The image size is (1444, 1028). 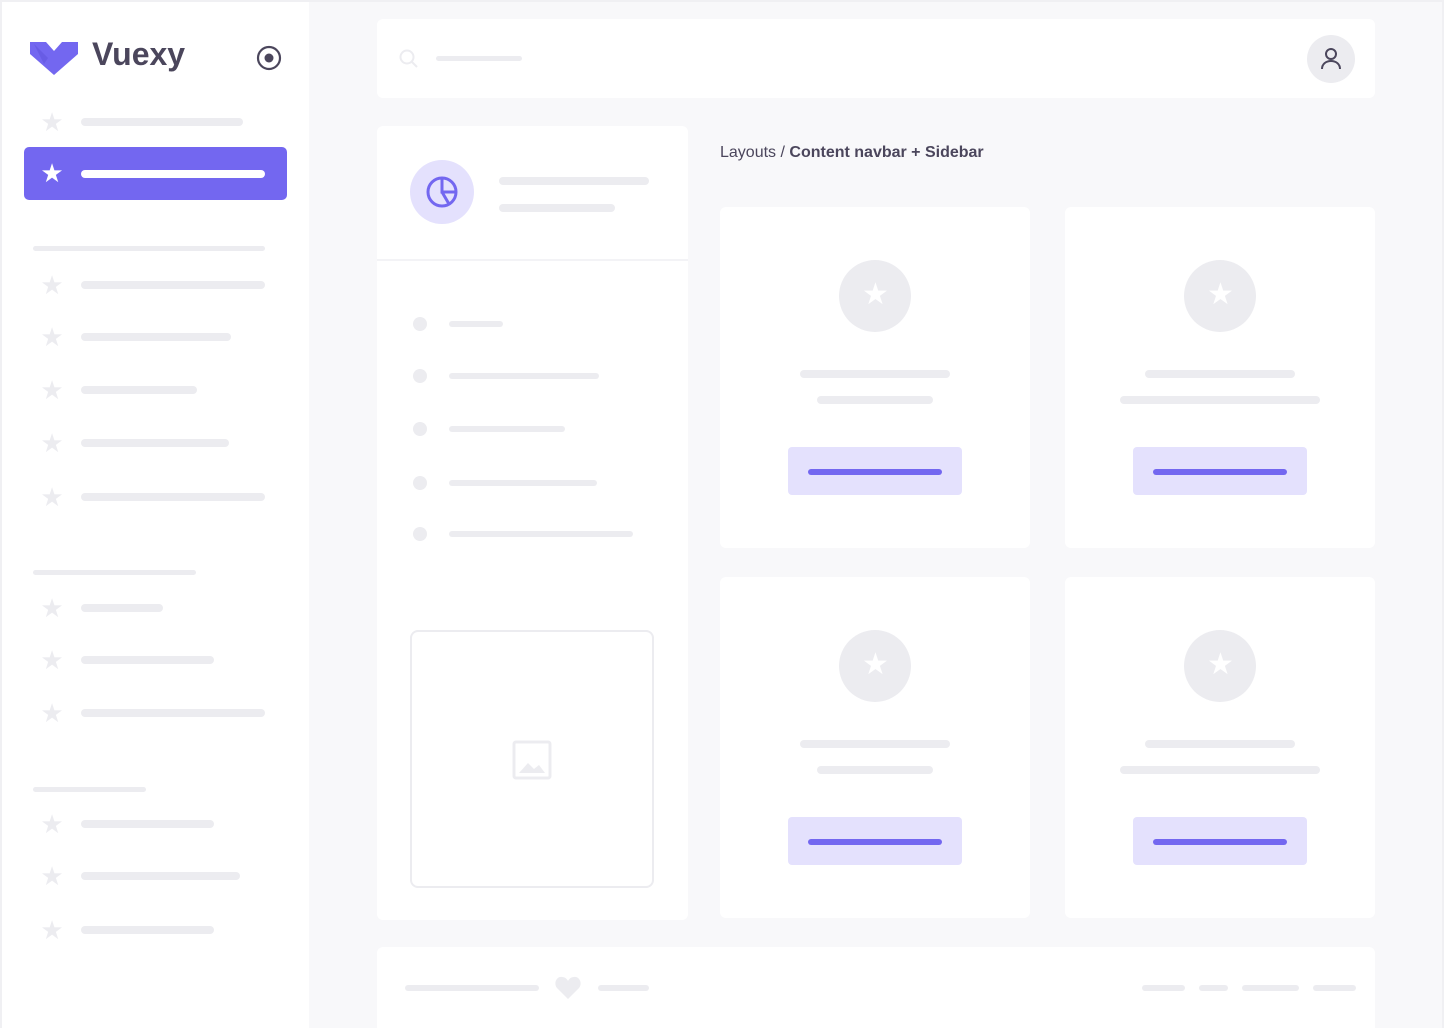 I want to click on image-icon, so click(x=532, y=760).